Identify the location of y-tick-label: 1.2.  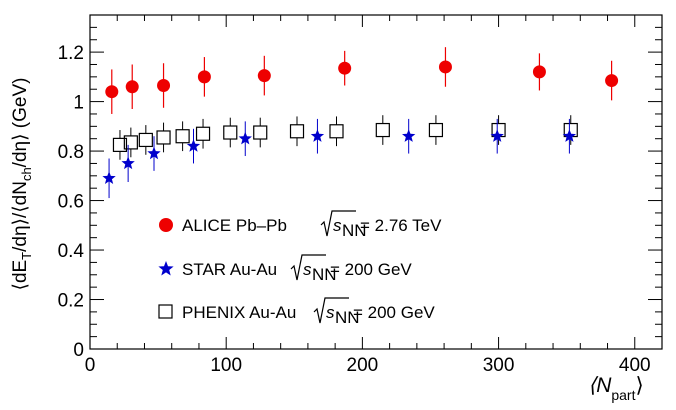
(71, 53).